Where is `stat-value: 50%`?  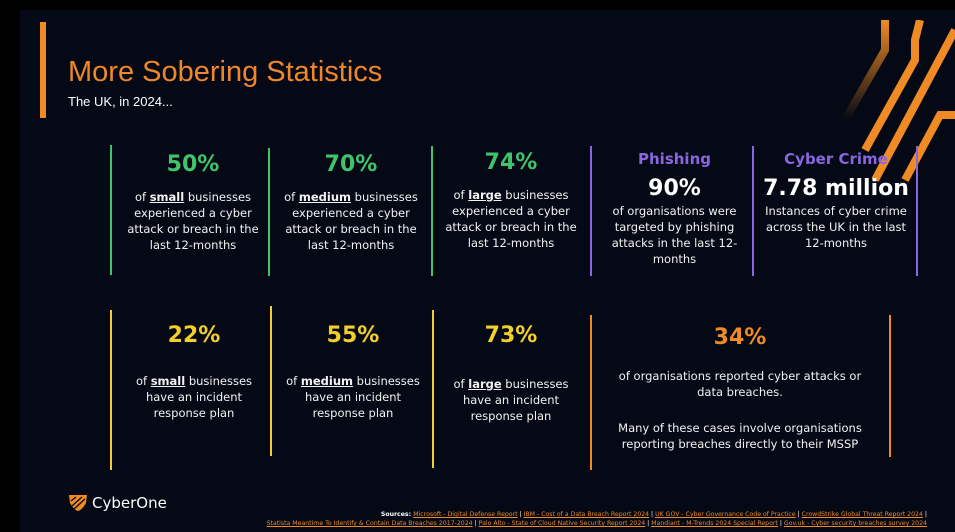
stat-value: 50% is located at coordinates (193, 164).